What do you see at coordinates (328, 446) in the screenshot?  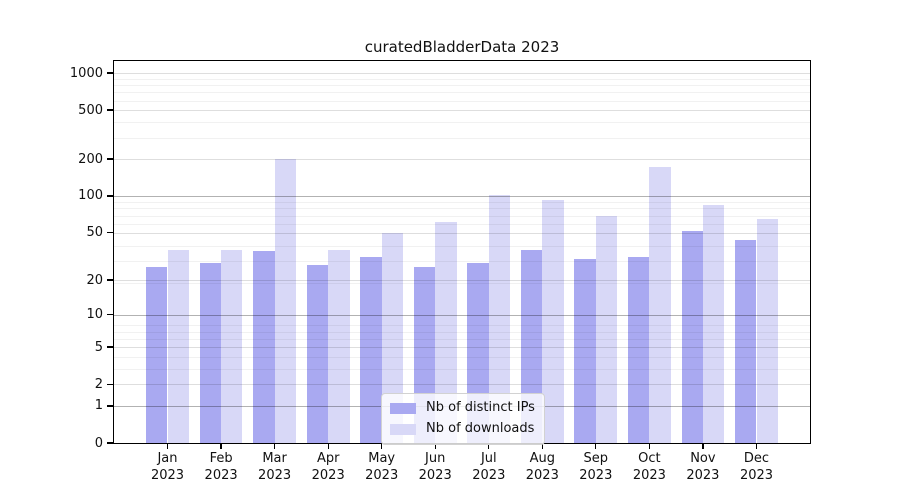 I see `x-tickmark-apr` at bounding box center [328, 446].